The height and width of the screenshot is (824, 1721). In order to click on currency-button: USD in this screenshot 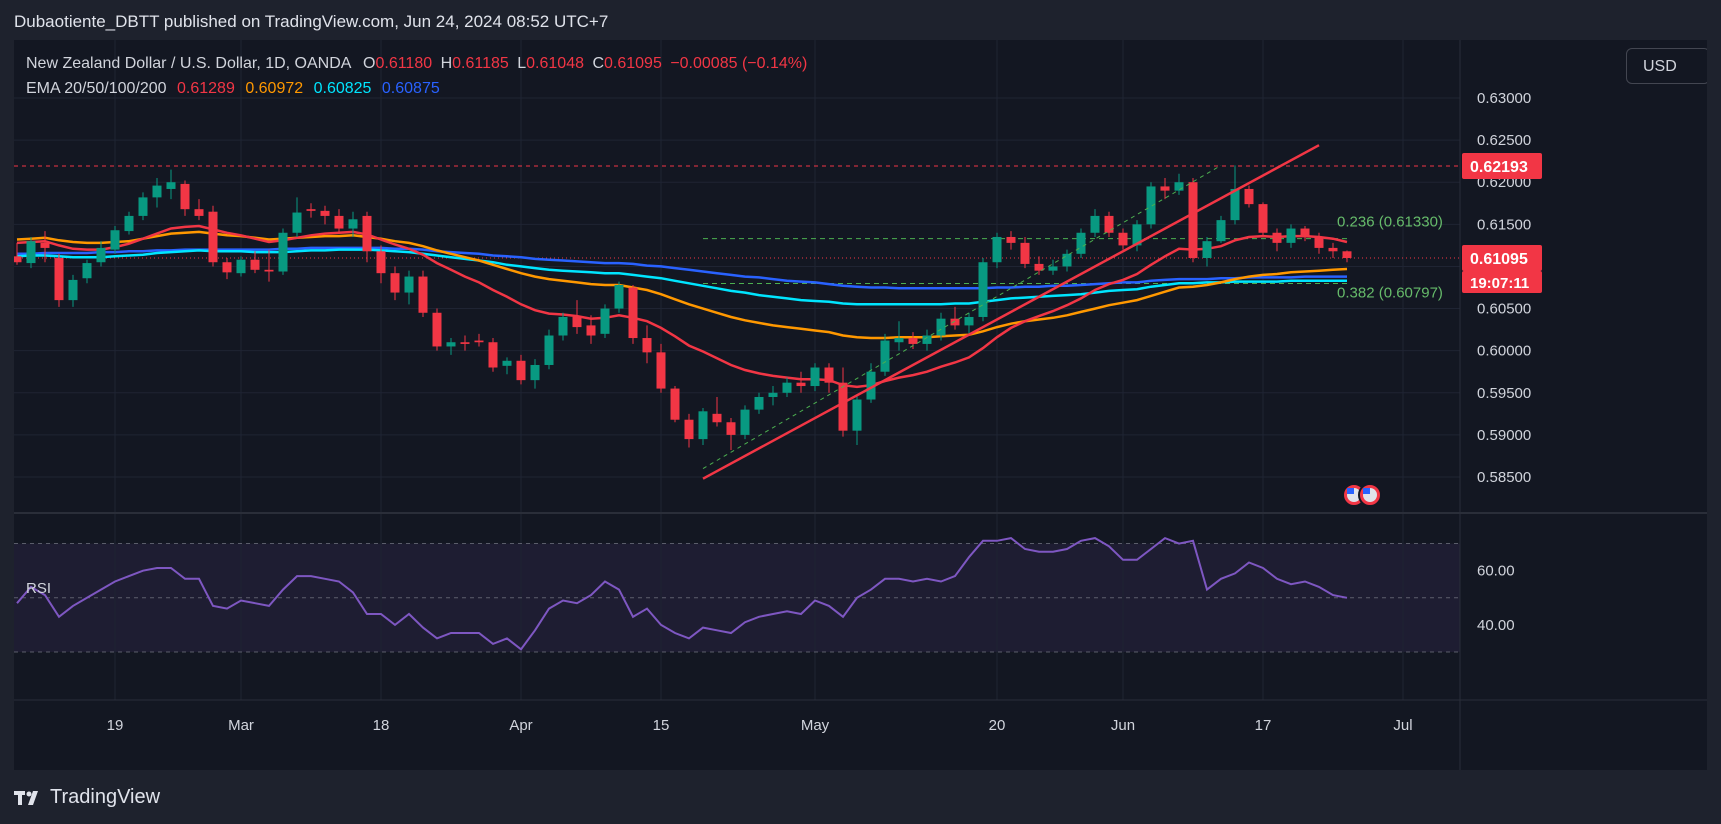, I will do `click(1666, 66)`.